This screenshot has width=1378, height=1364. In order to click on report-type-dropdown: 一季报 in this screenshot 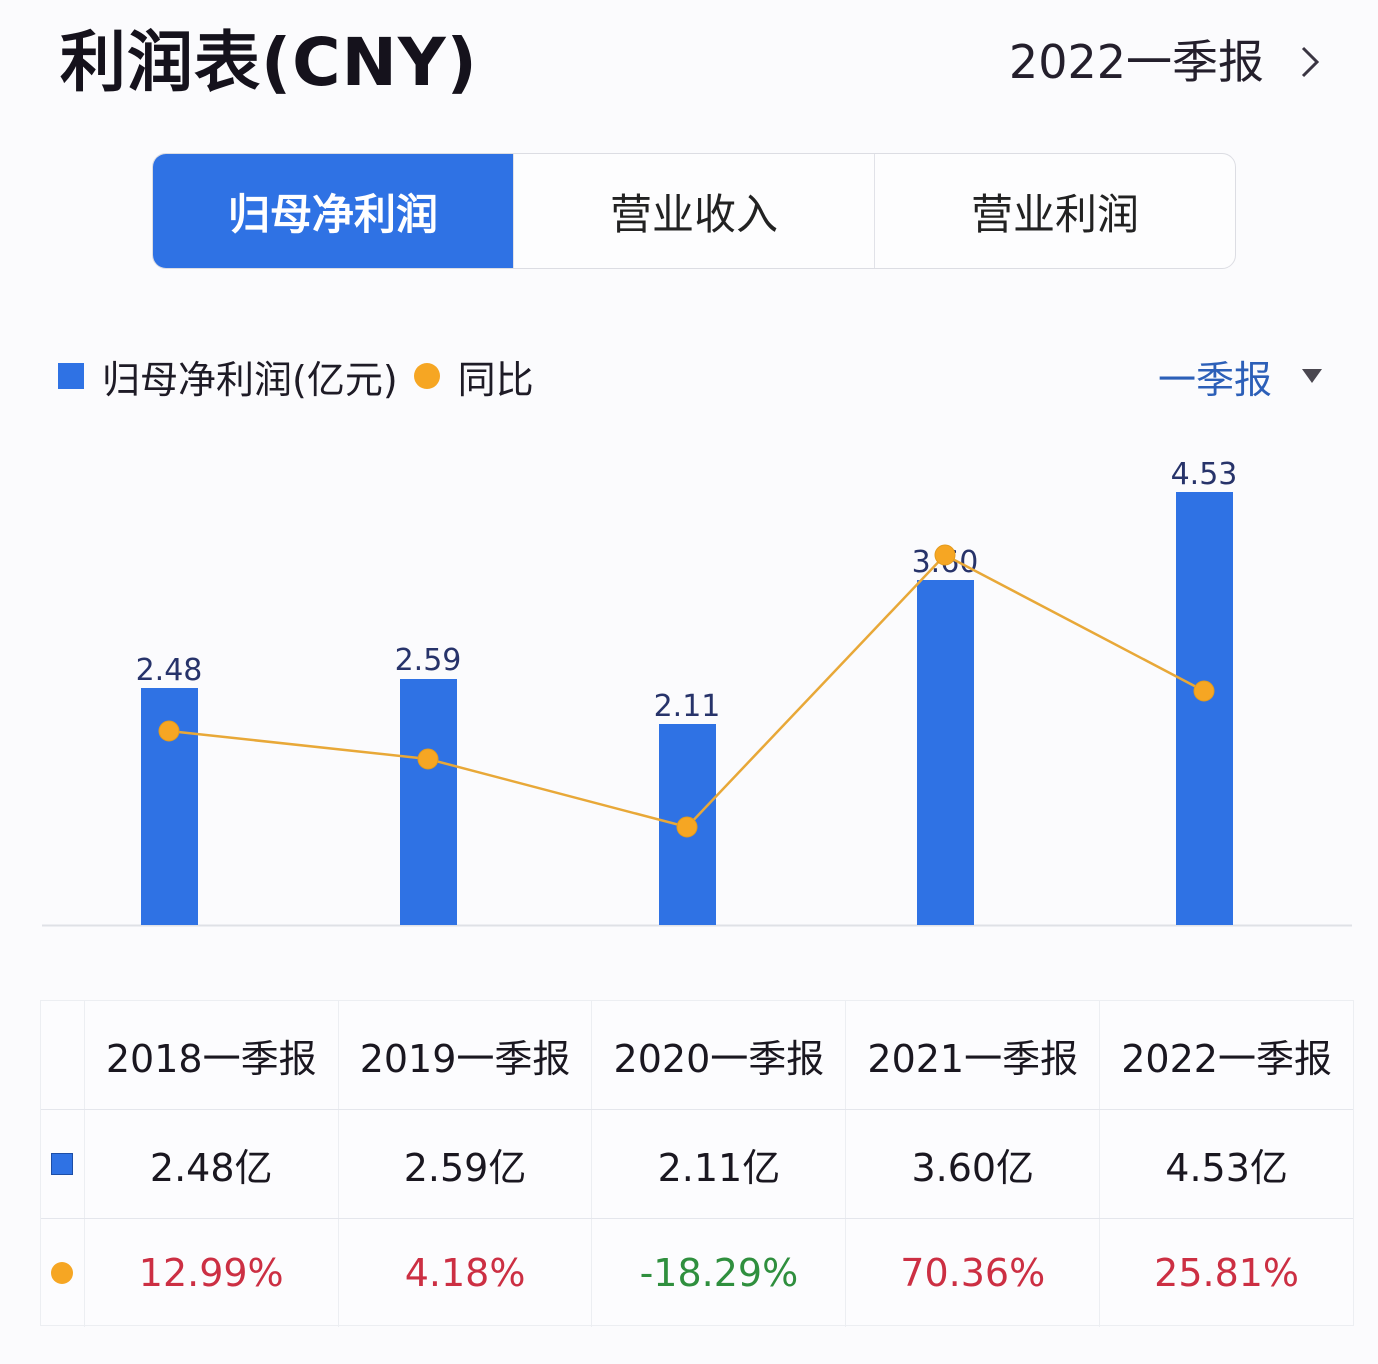, I will do `click(1240, 376)`.